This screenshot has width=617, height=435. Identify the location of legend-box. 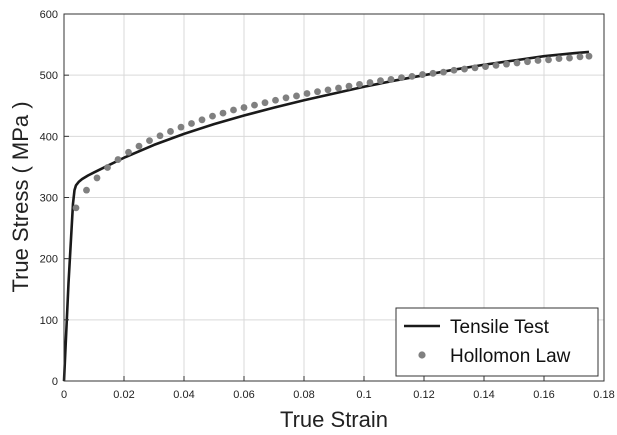
(497, 342).